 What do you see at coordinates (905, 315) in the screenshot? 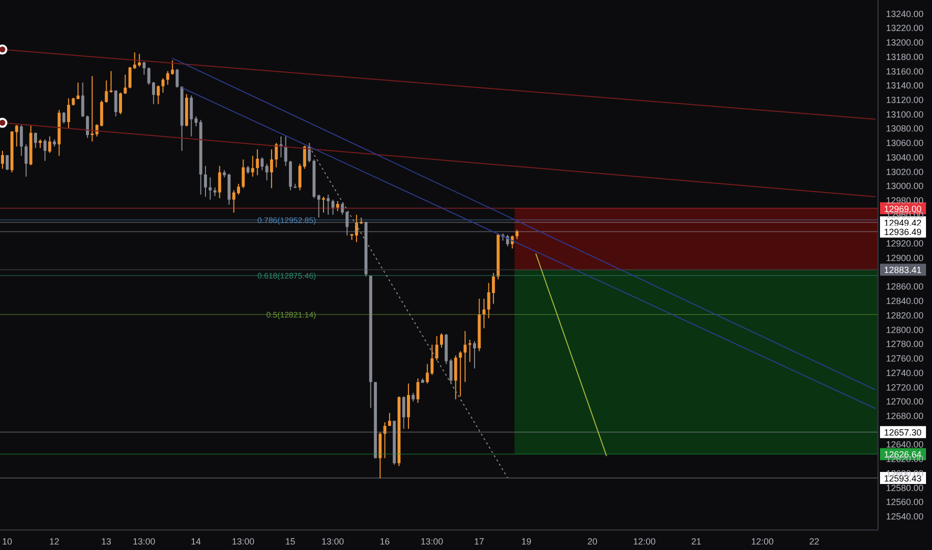
I see `y-tick-label: 12820.00` at bounding box center [905, 315].